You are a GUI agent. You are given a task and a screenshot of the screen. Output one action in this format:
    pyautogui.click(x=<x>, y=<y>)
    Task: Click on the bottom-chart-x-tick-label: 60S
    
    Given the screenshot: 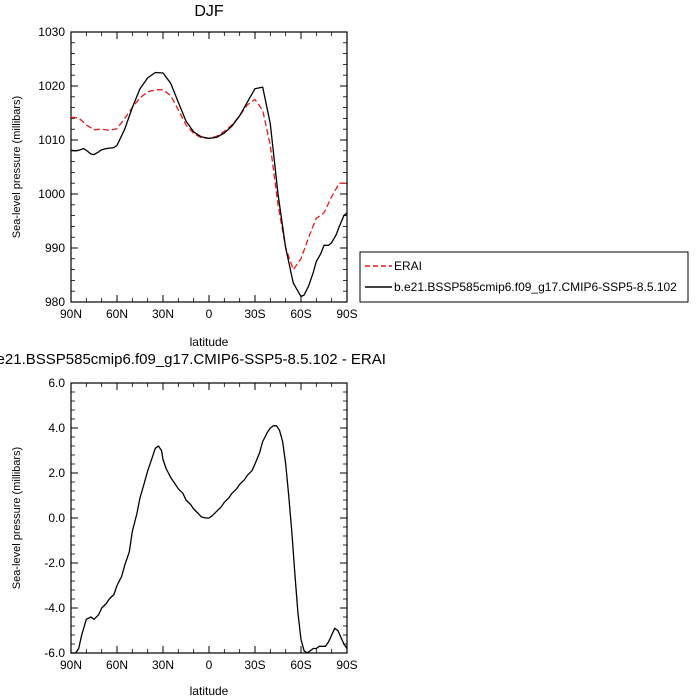 What is the action you would take?
    pyautogui.click(x=300, y=665)
    